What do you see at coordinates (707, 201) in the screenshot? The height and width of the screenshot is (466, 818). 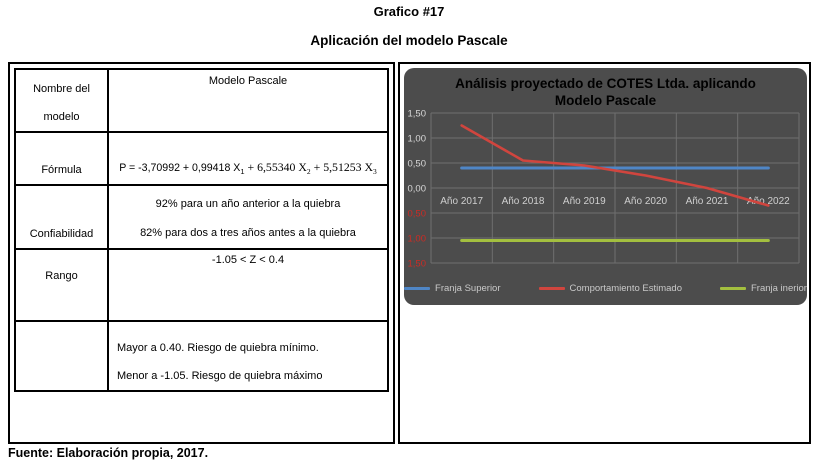 I see `x-axis-label: Año 2021` at bounding box center [707, 201].